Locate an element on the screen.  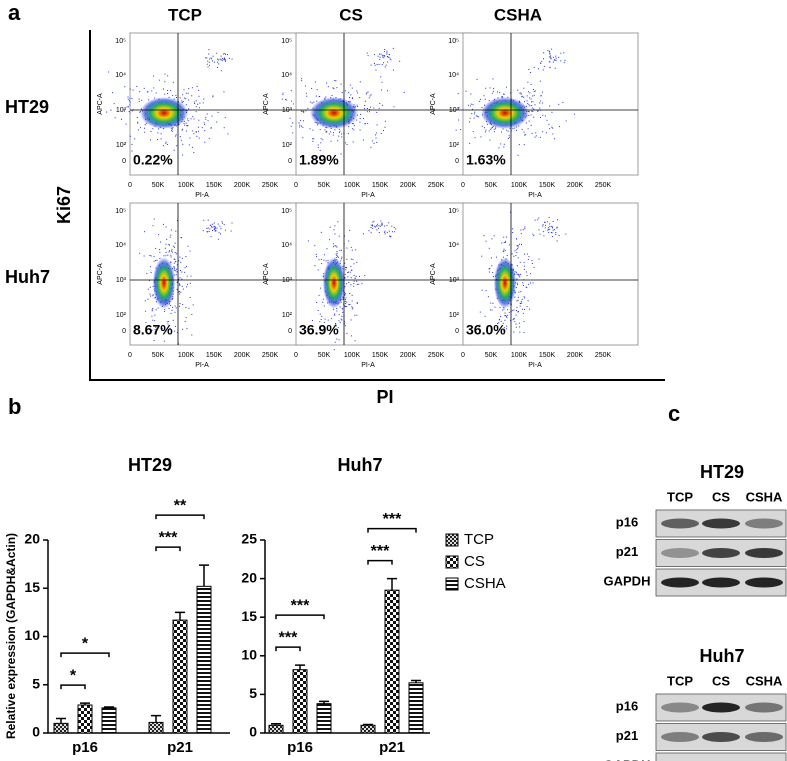
protein-label: p16 is located at coordinates (627, 705).